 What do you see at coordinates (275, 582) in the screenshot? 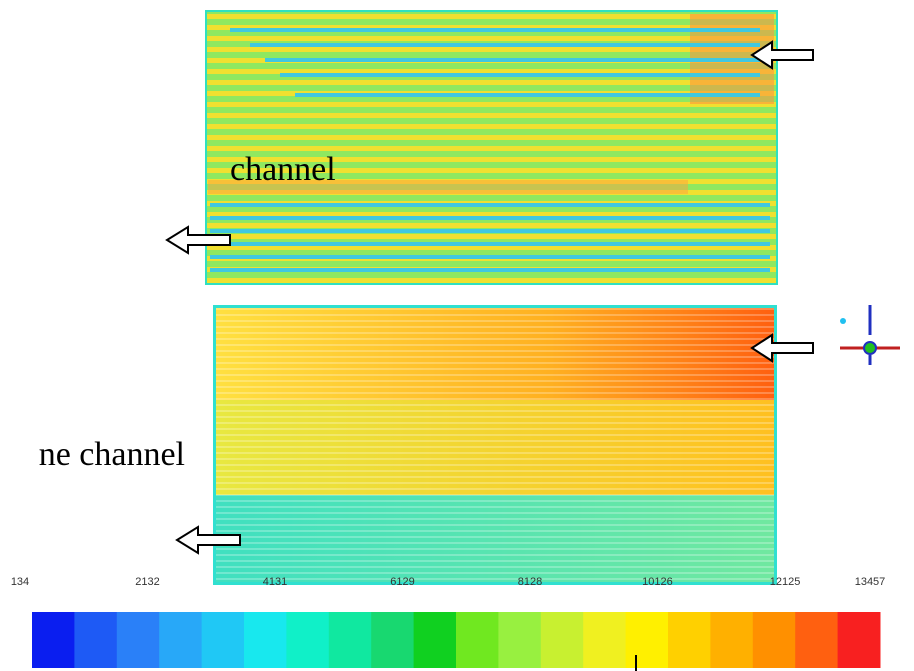
I see `colorbar-tick-label: 4131` at bounding box center [275, 582].